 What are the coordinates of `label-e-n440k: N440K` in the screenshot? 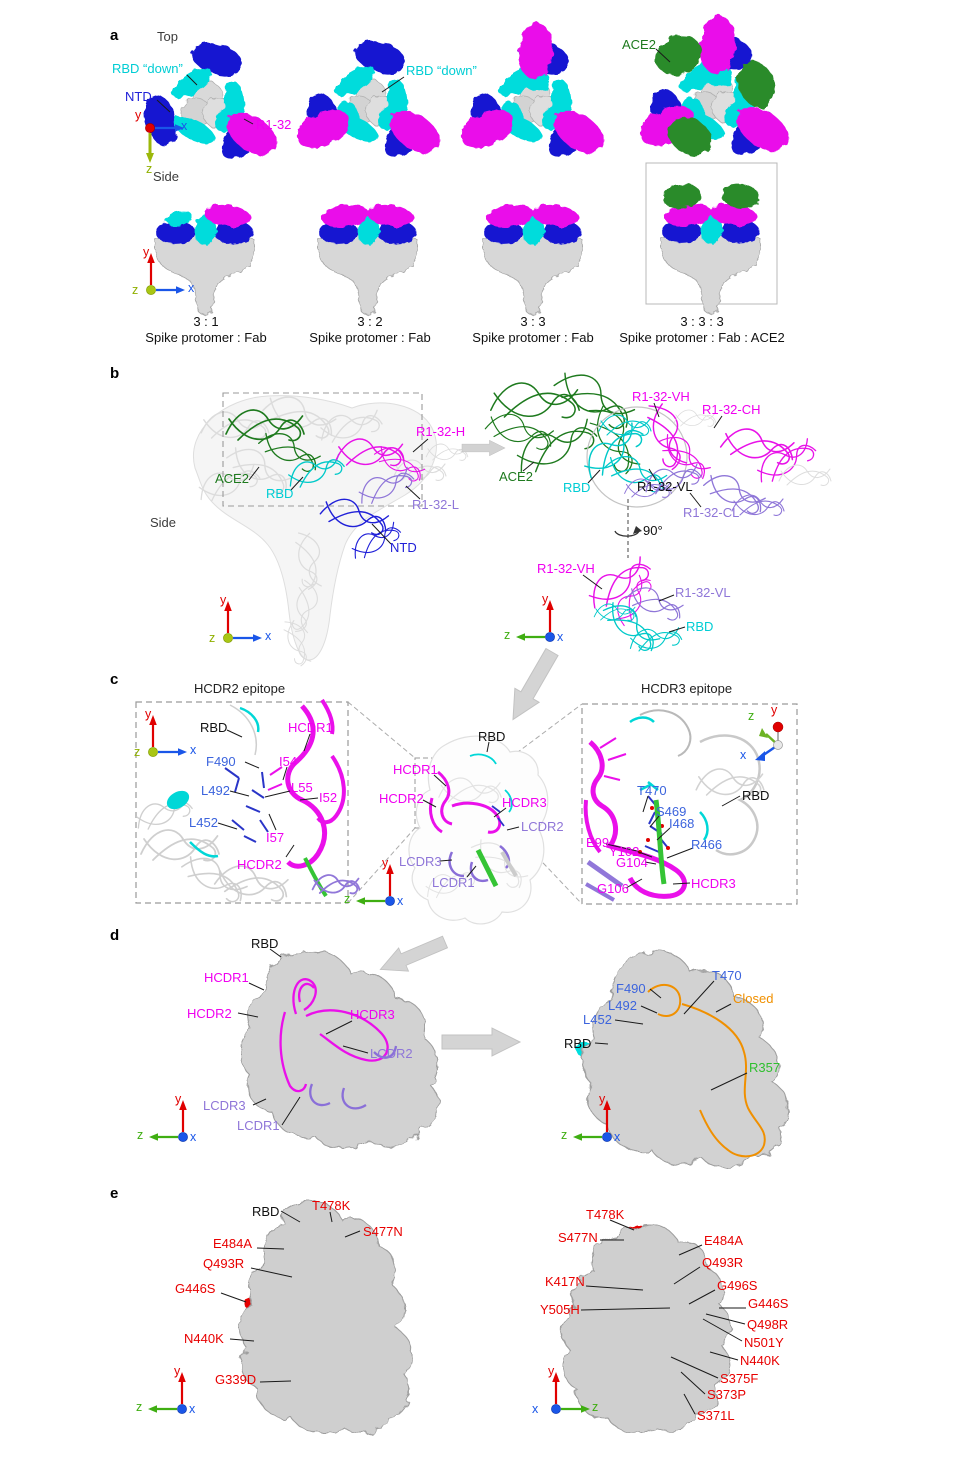 It's located at (204, 1338).